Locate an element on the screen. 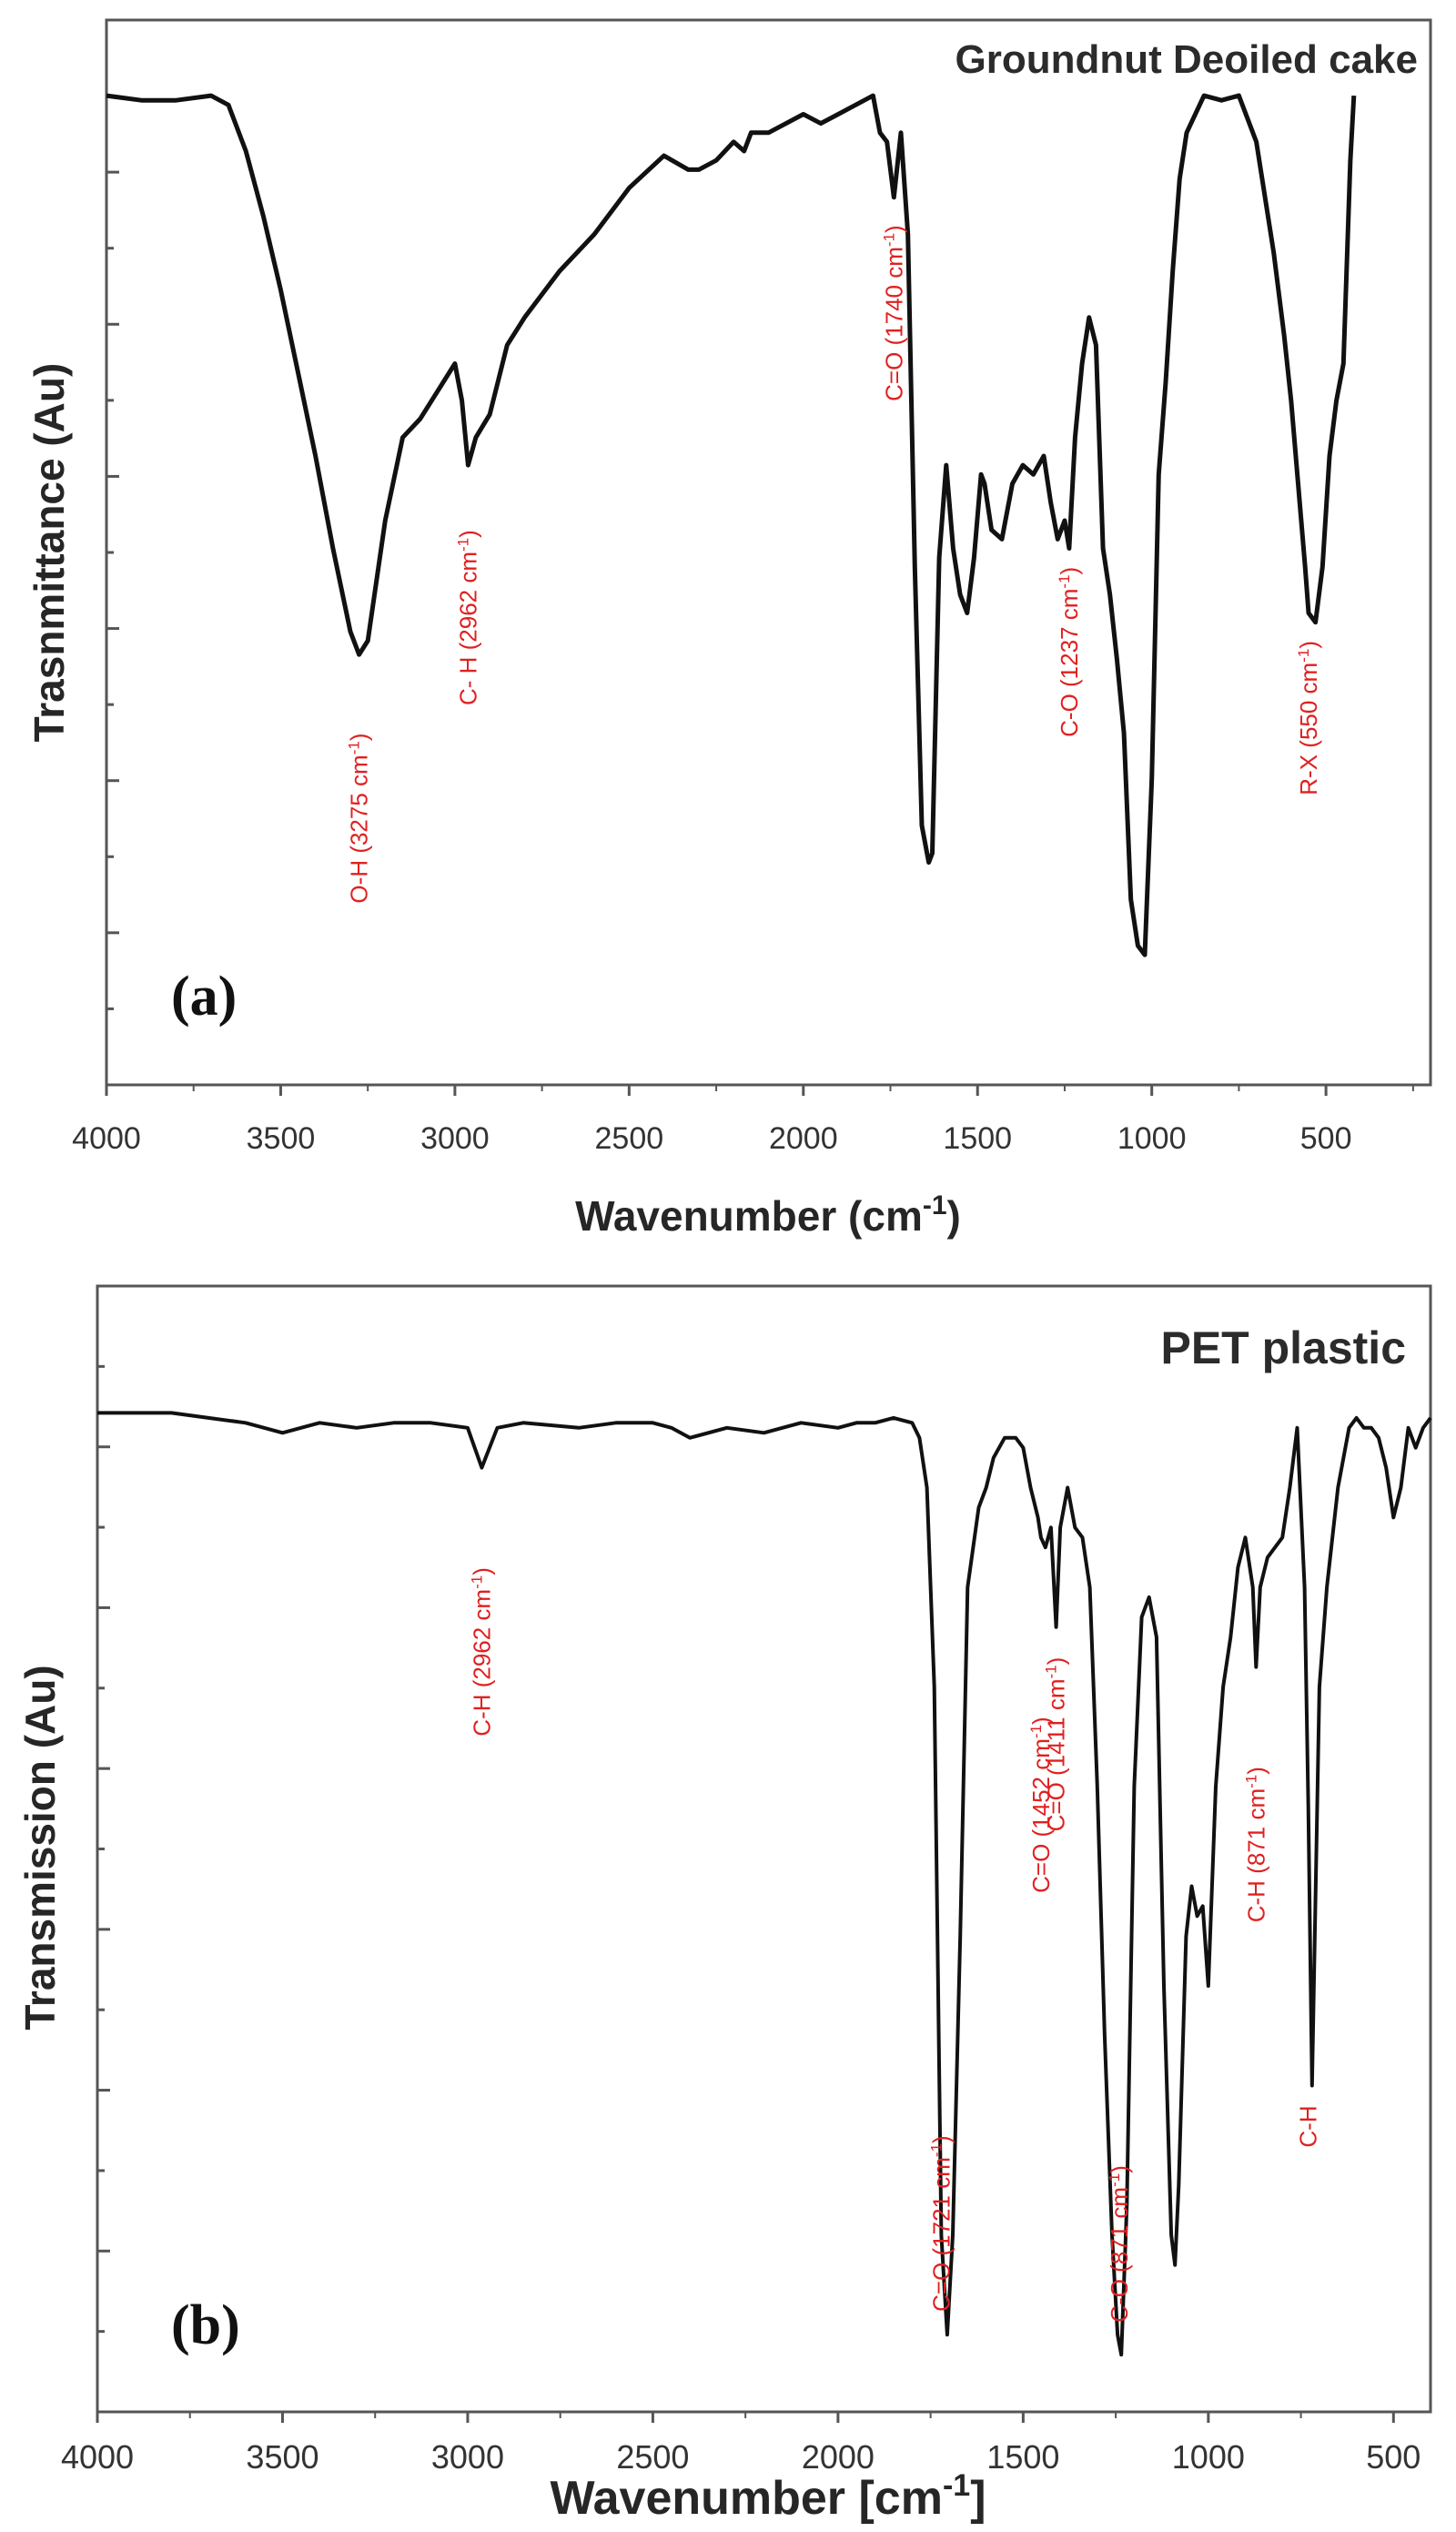  peak-annotation: C=O (1452 cm-1) is located at coordinates (1041, 1805).